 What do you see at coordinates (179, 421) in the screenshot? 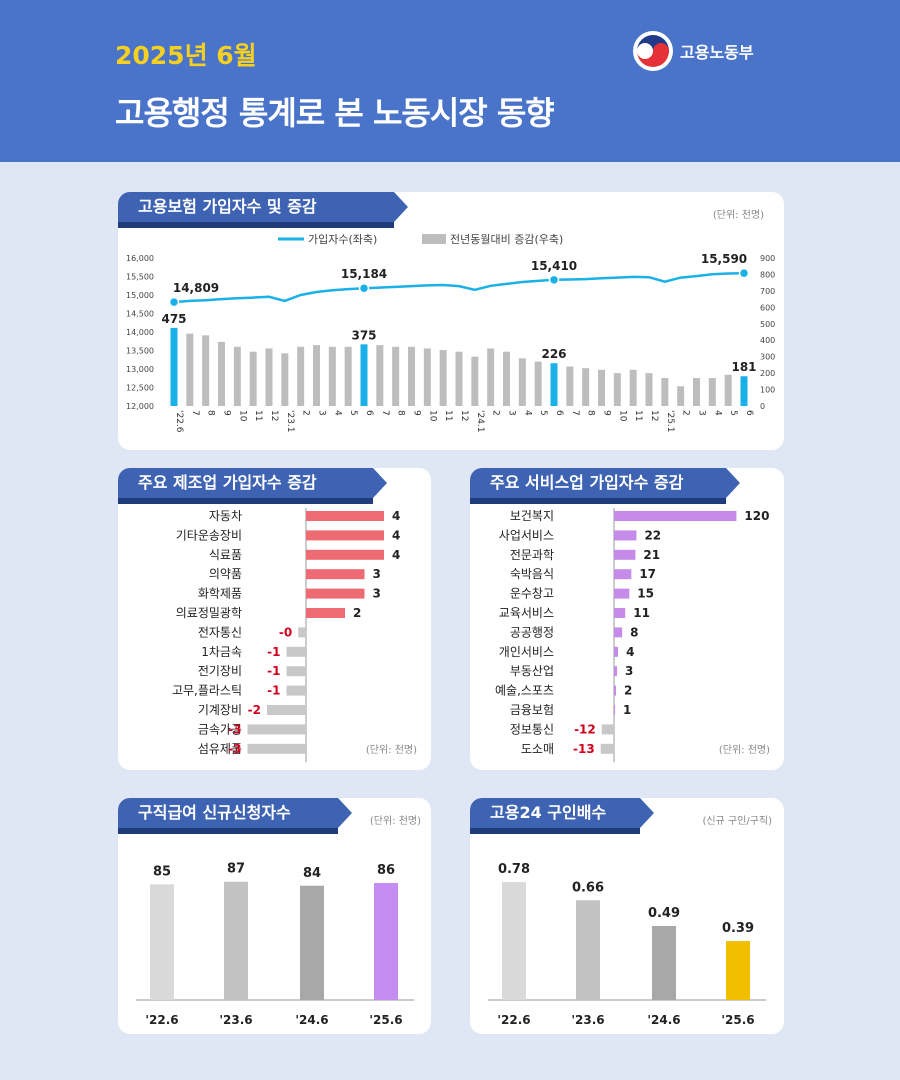
I see `x-tick: '22.6` at bounding box center [179, 421].